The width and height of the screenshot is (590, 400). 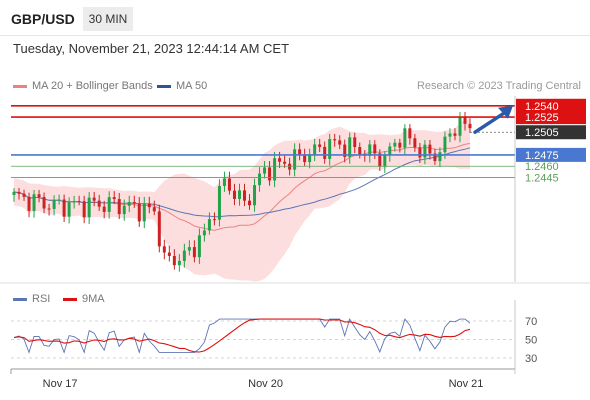 I want to click on current-price-tag, so click(x=551, y=132).